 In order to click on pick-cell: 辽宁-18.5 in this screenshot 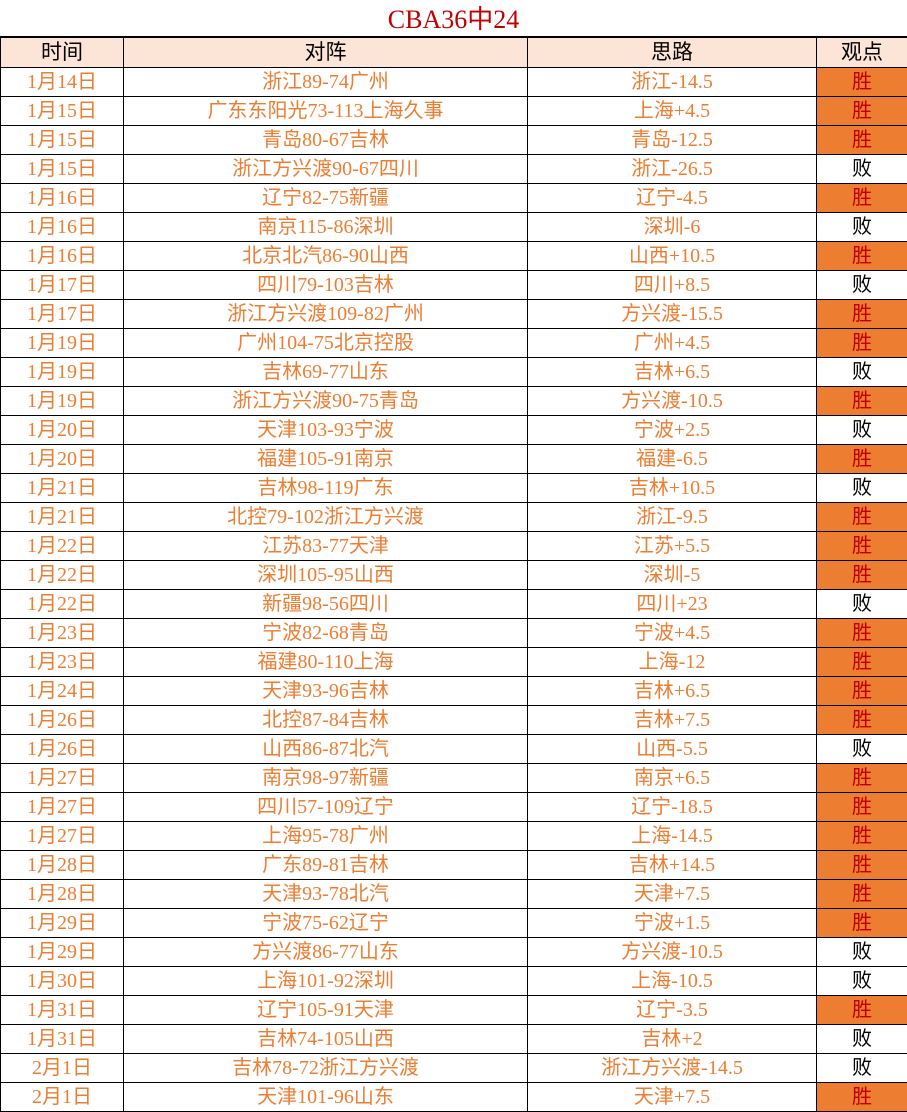, I will do `click(672, 807)`.